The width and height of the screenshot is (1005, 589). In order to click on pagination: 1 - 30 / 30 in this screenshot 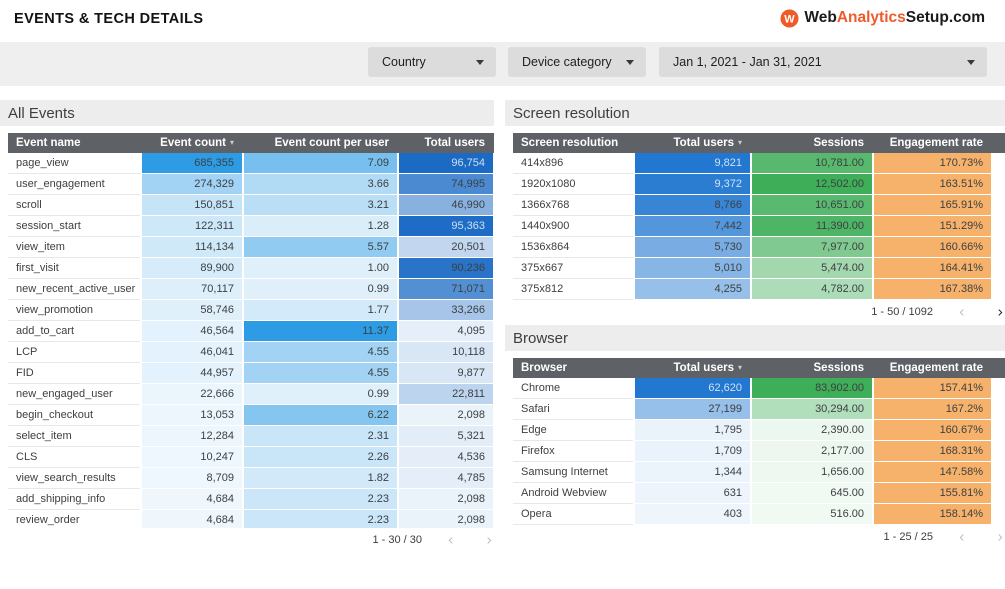, I will do `click(251, 540)`.